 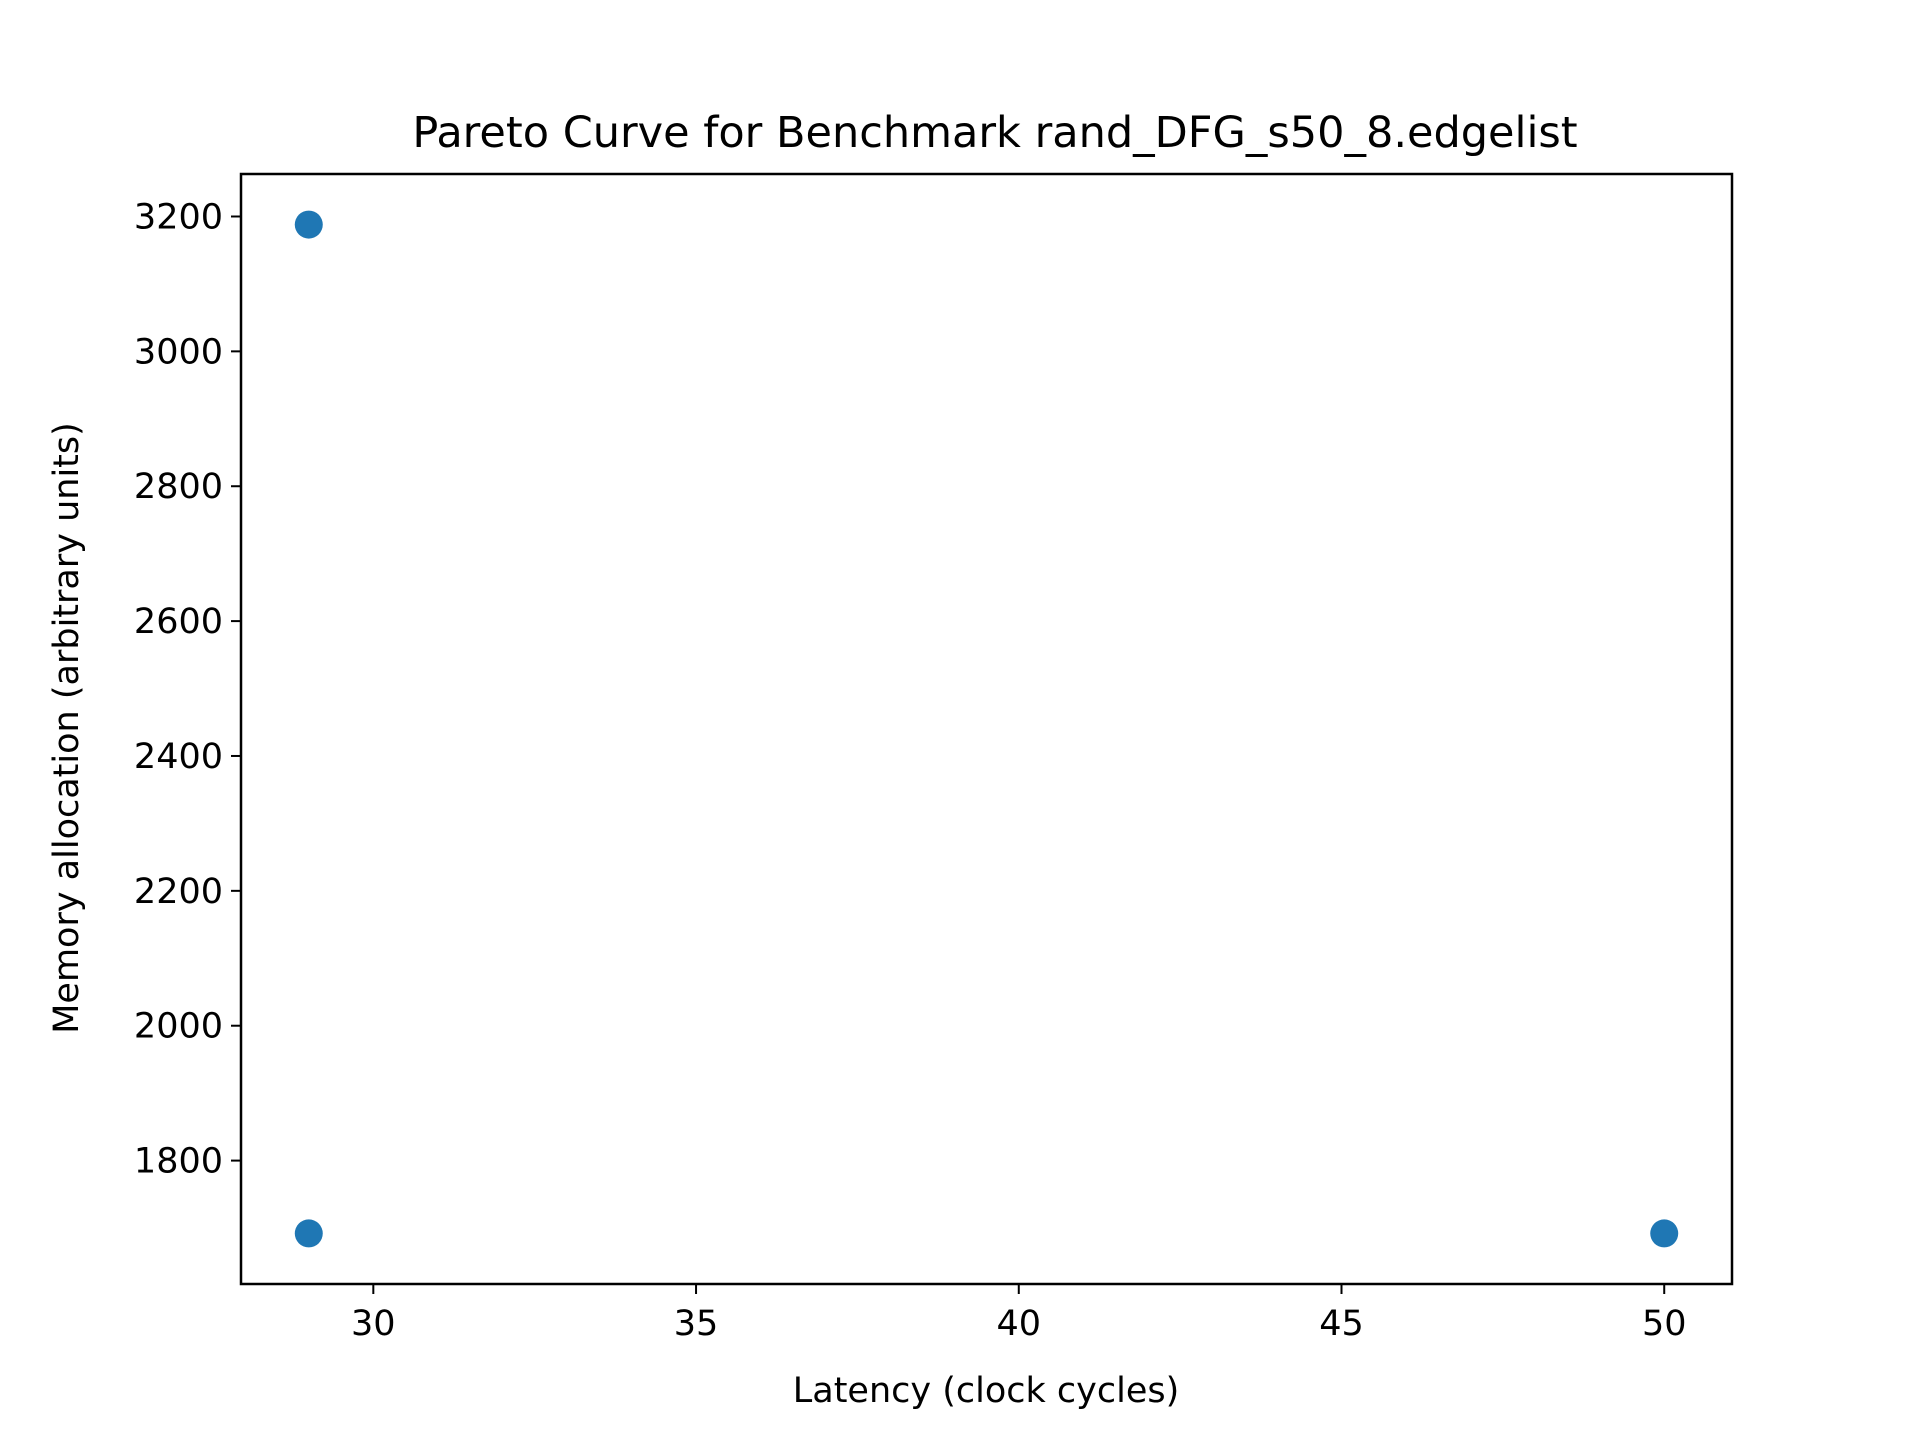 I want to click on x-axis-ticks: 30 35 40 45 50, so click(x=1019, y=1314).